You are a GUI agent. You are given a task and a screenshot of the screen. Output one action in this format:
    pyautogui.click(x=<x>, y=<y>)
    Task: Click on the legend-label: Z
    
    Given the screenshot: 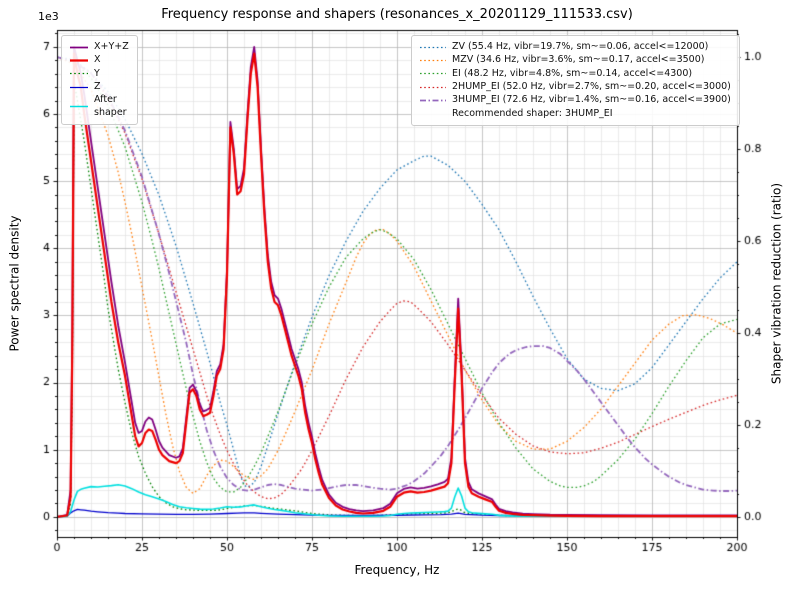 What is the action you would take?
    pyautogui.click(x=97, y=87)
    